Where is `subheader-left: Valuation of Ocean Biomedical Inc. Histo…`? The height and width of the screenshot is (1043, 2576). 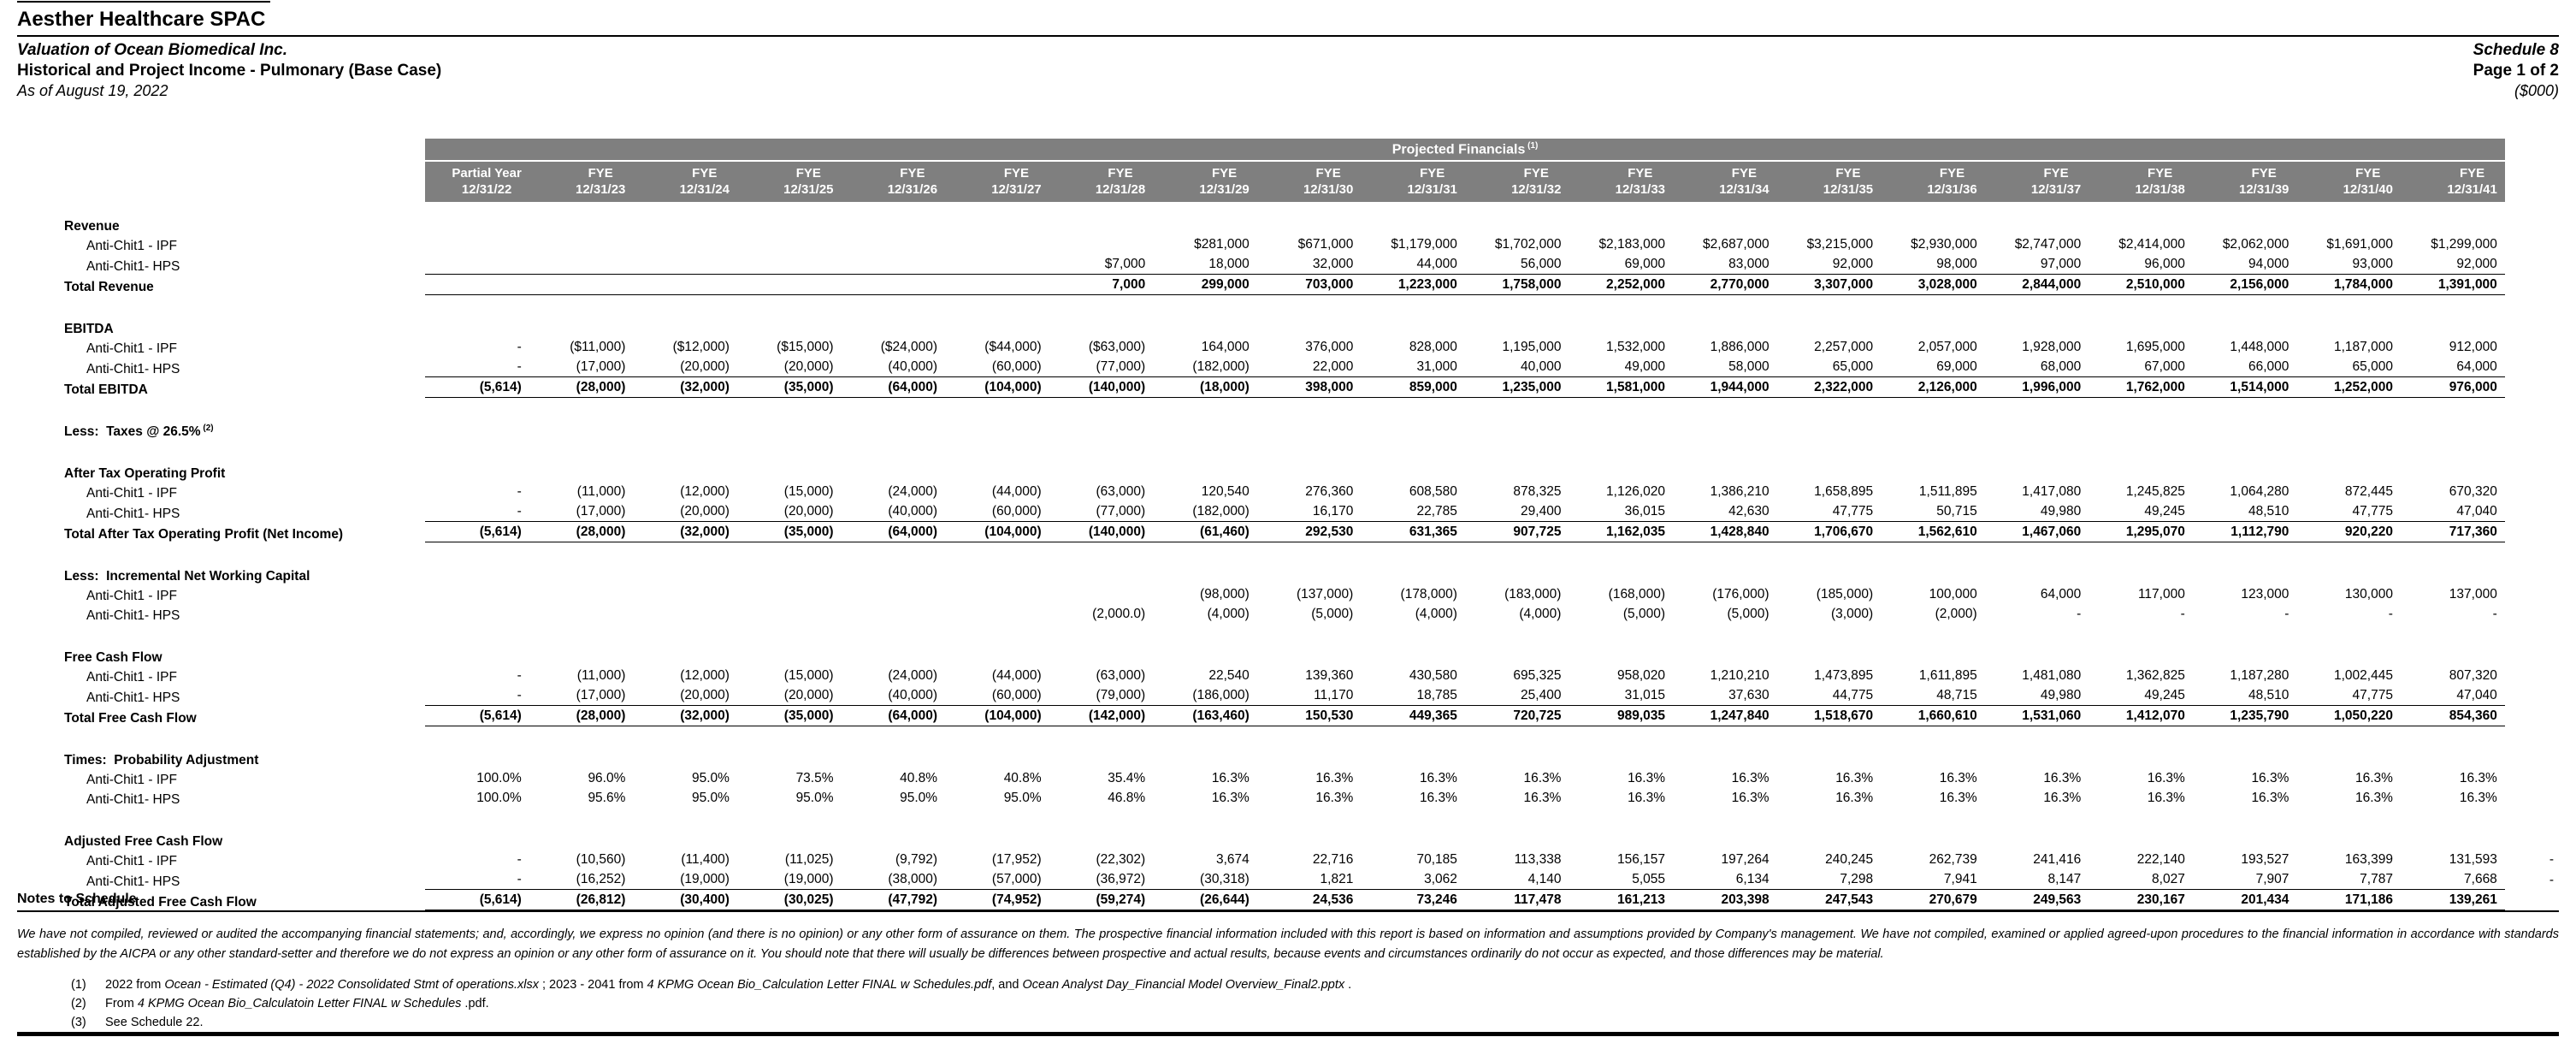 subheader-left: Valuation of Ocean Biomedical Inc. Histo… is located at coordinates (229, 70).